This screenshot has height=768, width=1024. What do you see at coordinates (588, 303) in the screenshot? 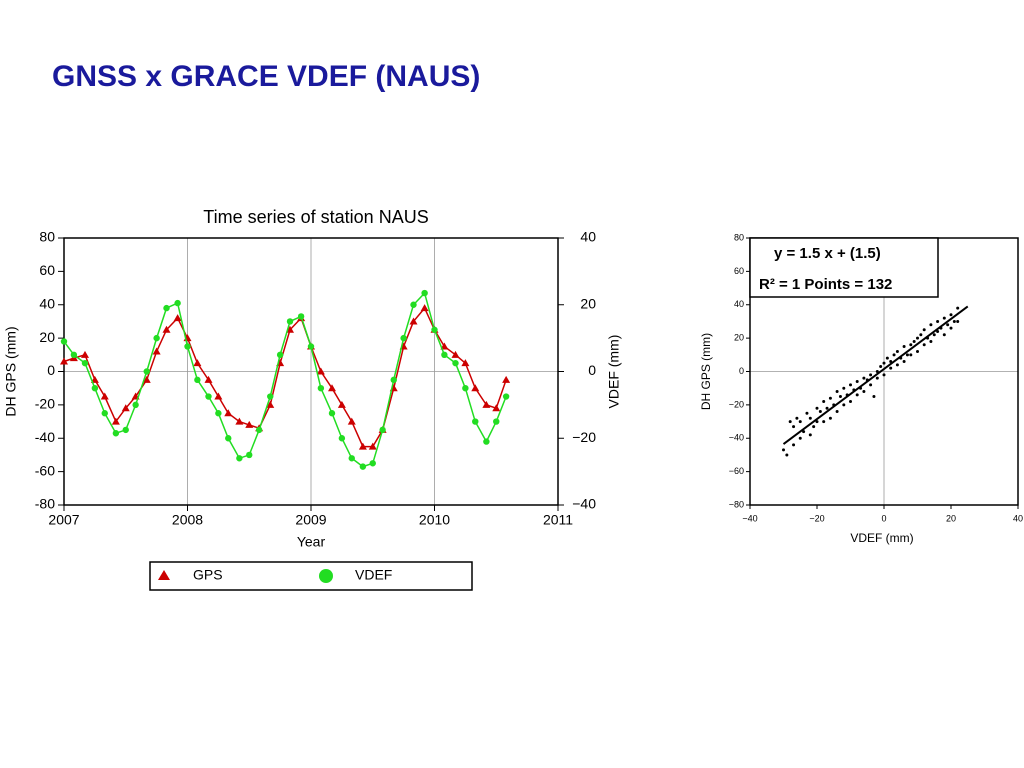
I see `y2-tick-label: 20` at bounding box center [588, 303].